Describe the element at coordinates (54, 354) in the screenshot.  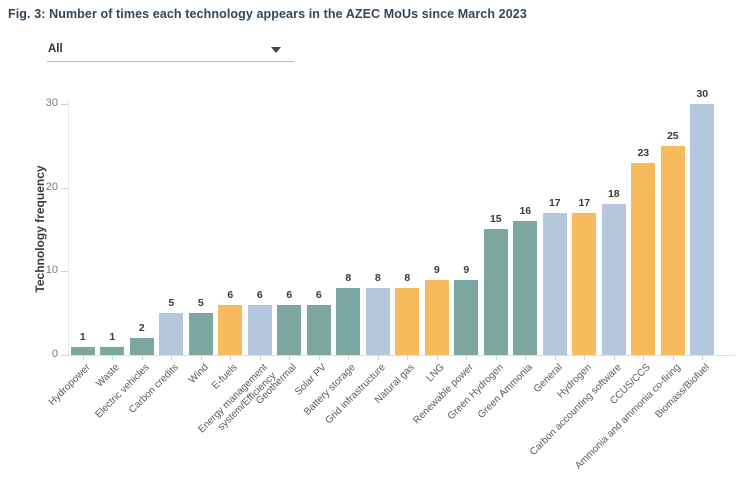
I see `y-tick-label: 0` at that location.